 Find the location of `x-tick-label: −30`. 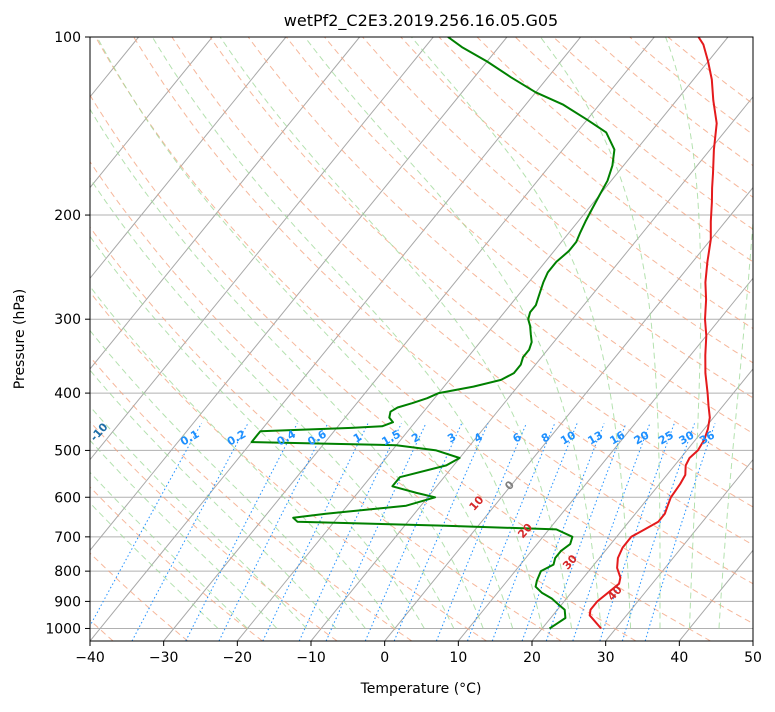

x-tick-label: −30 is located at coordinates (164, 658).